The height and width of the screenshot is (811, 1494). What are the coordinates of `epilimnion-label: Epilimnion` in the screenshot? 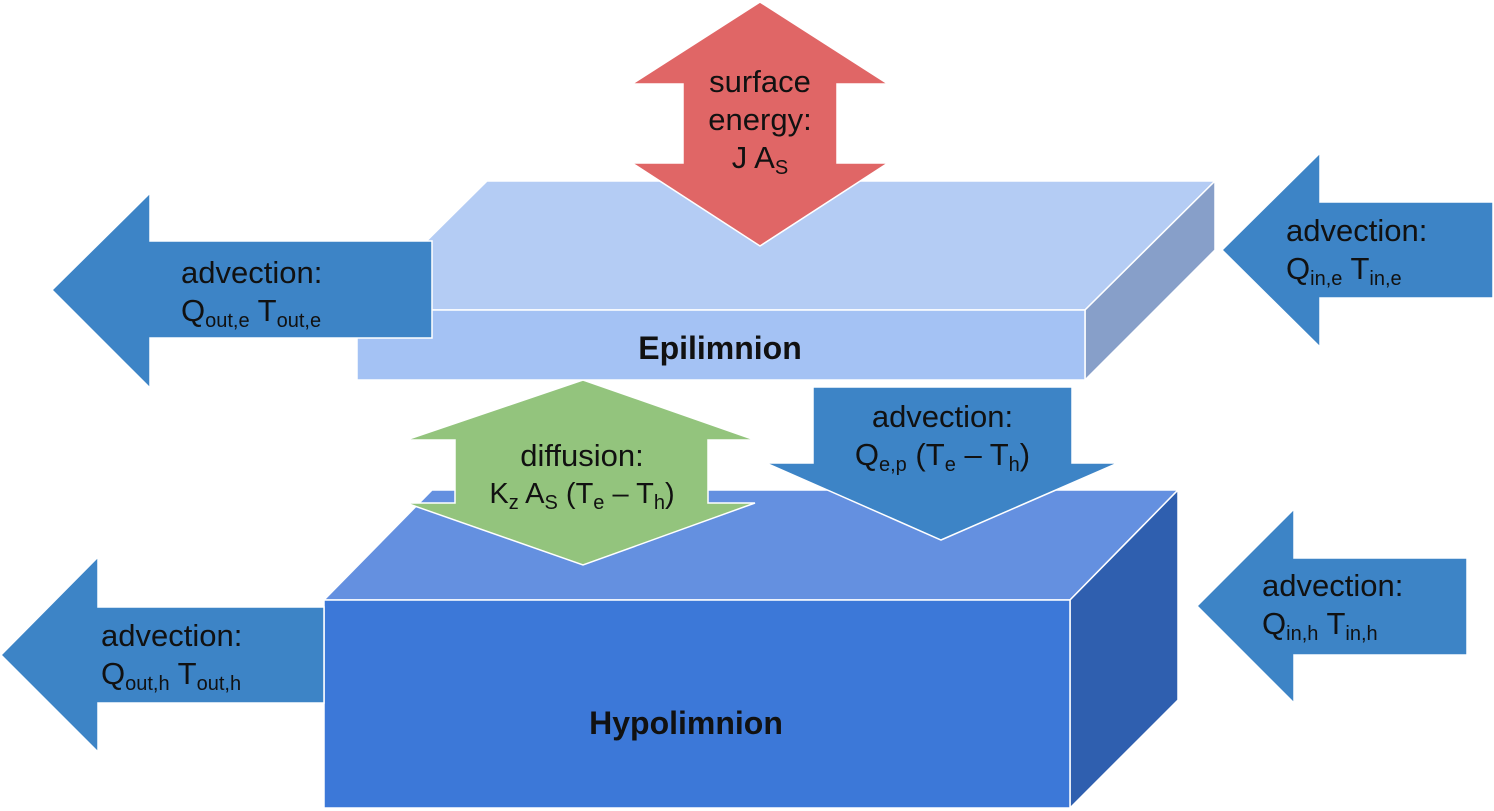 It's located at (720, 348).